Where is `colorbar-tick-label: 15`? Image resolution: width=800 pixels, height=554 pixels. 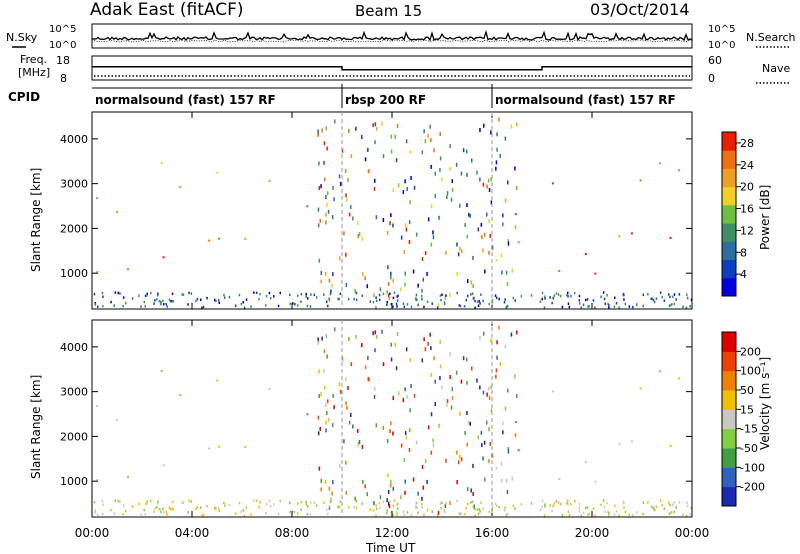
colorbar-tick-label: 15 is located at coordinates (747, 409).